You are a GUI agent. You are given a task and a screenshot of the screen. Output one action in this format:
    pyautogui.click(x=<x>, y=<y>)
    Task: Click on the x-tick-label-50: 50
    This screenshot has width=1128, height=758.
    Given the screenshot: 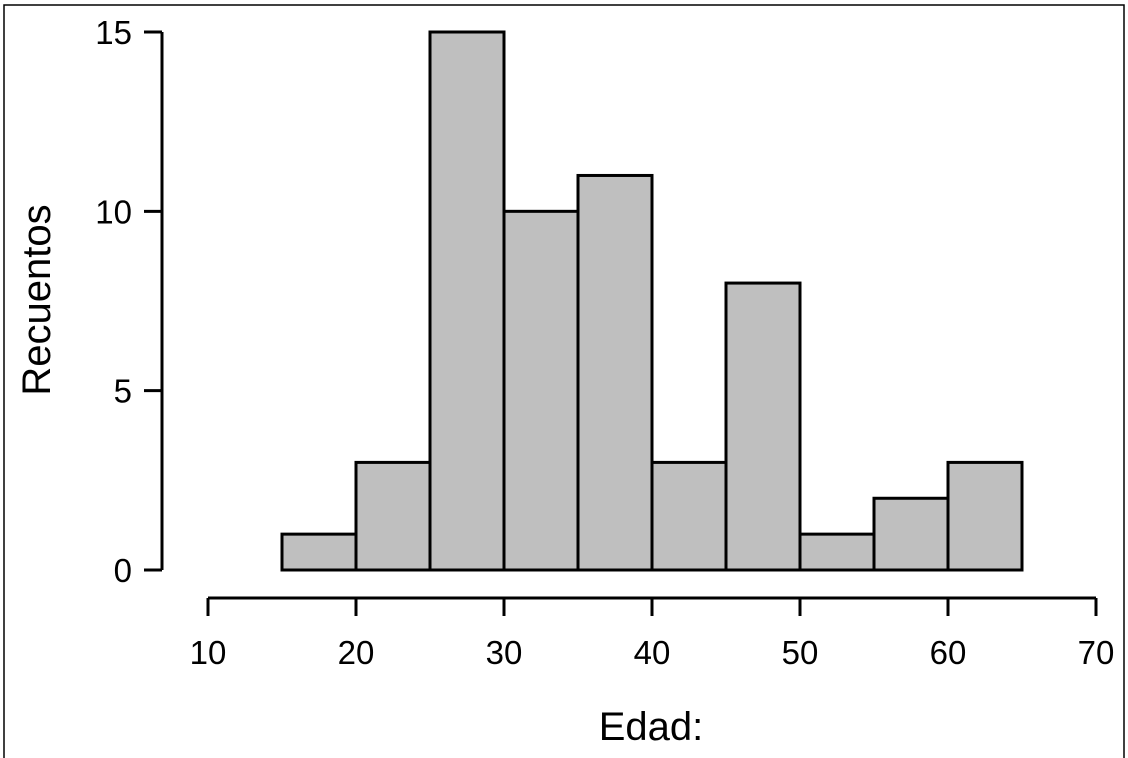 What is the action you would take?
    pyautogui.click(x=800, y=652)
    